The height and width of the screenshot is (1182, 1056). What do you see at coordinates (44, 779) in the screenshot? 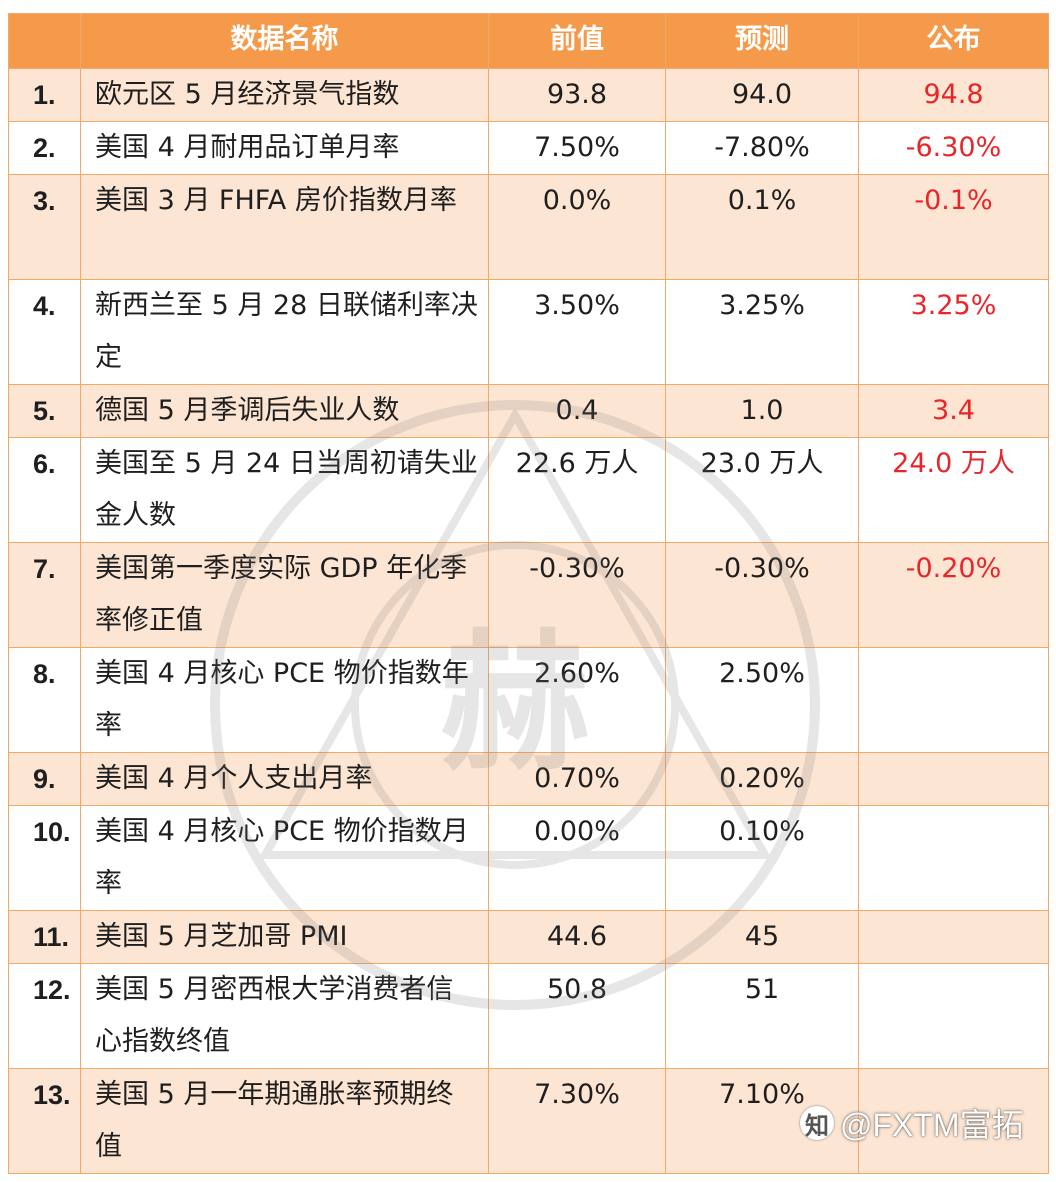
I see `row-number: 9.` at bounding box center [44, 779].